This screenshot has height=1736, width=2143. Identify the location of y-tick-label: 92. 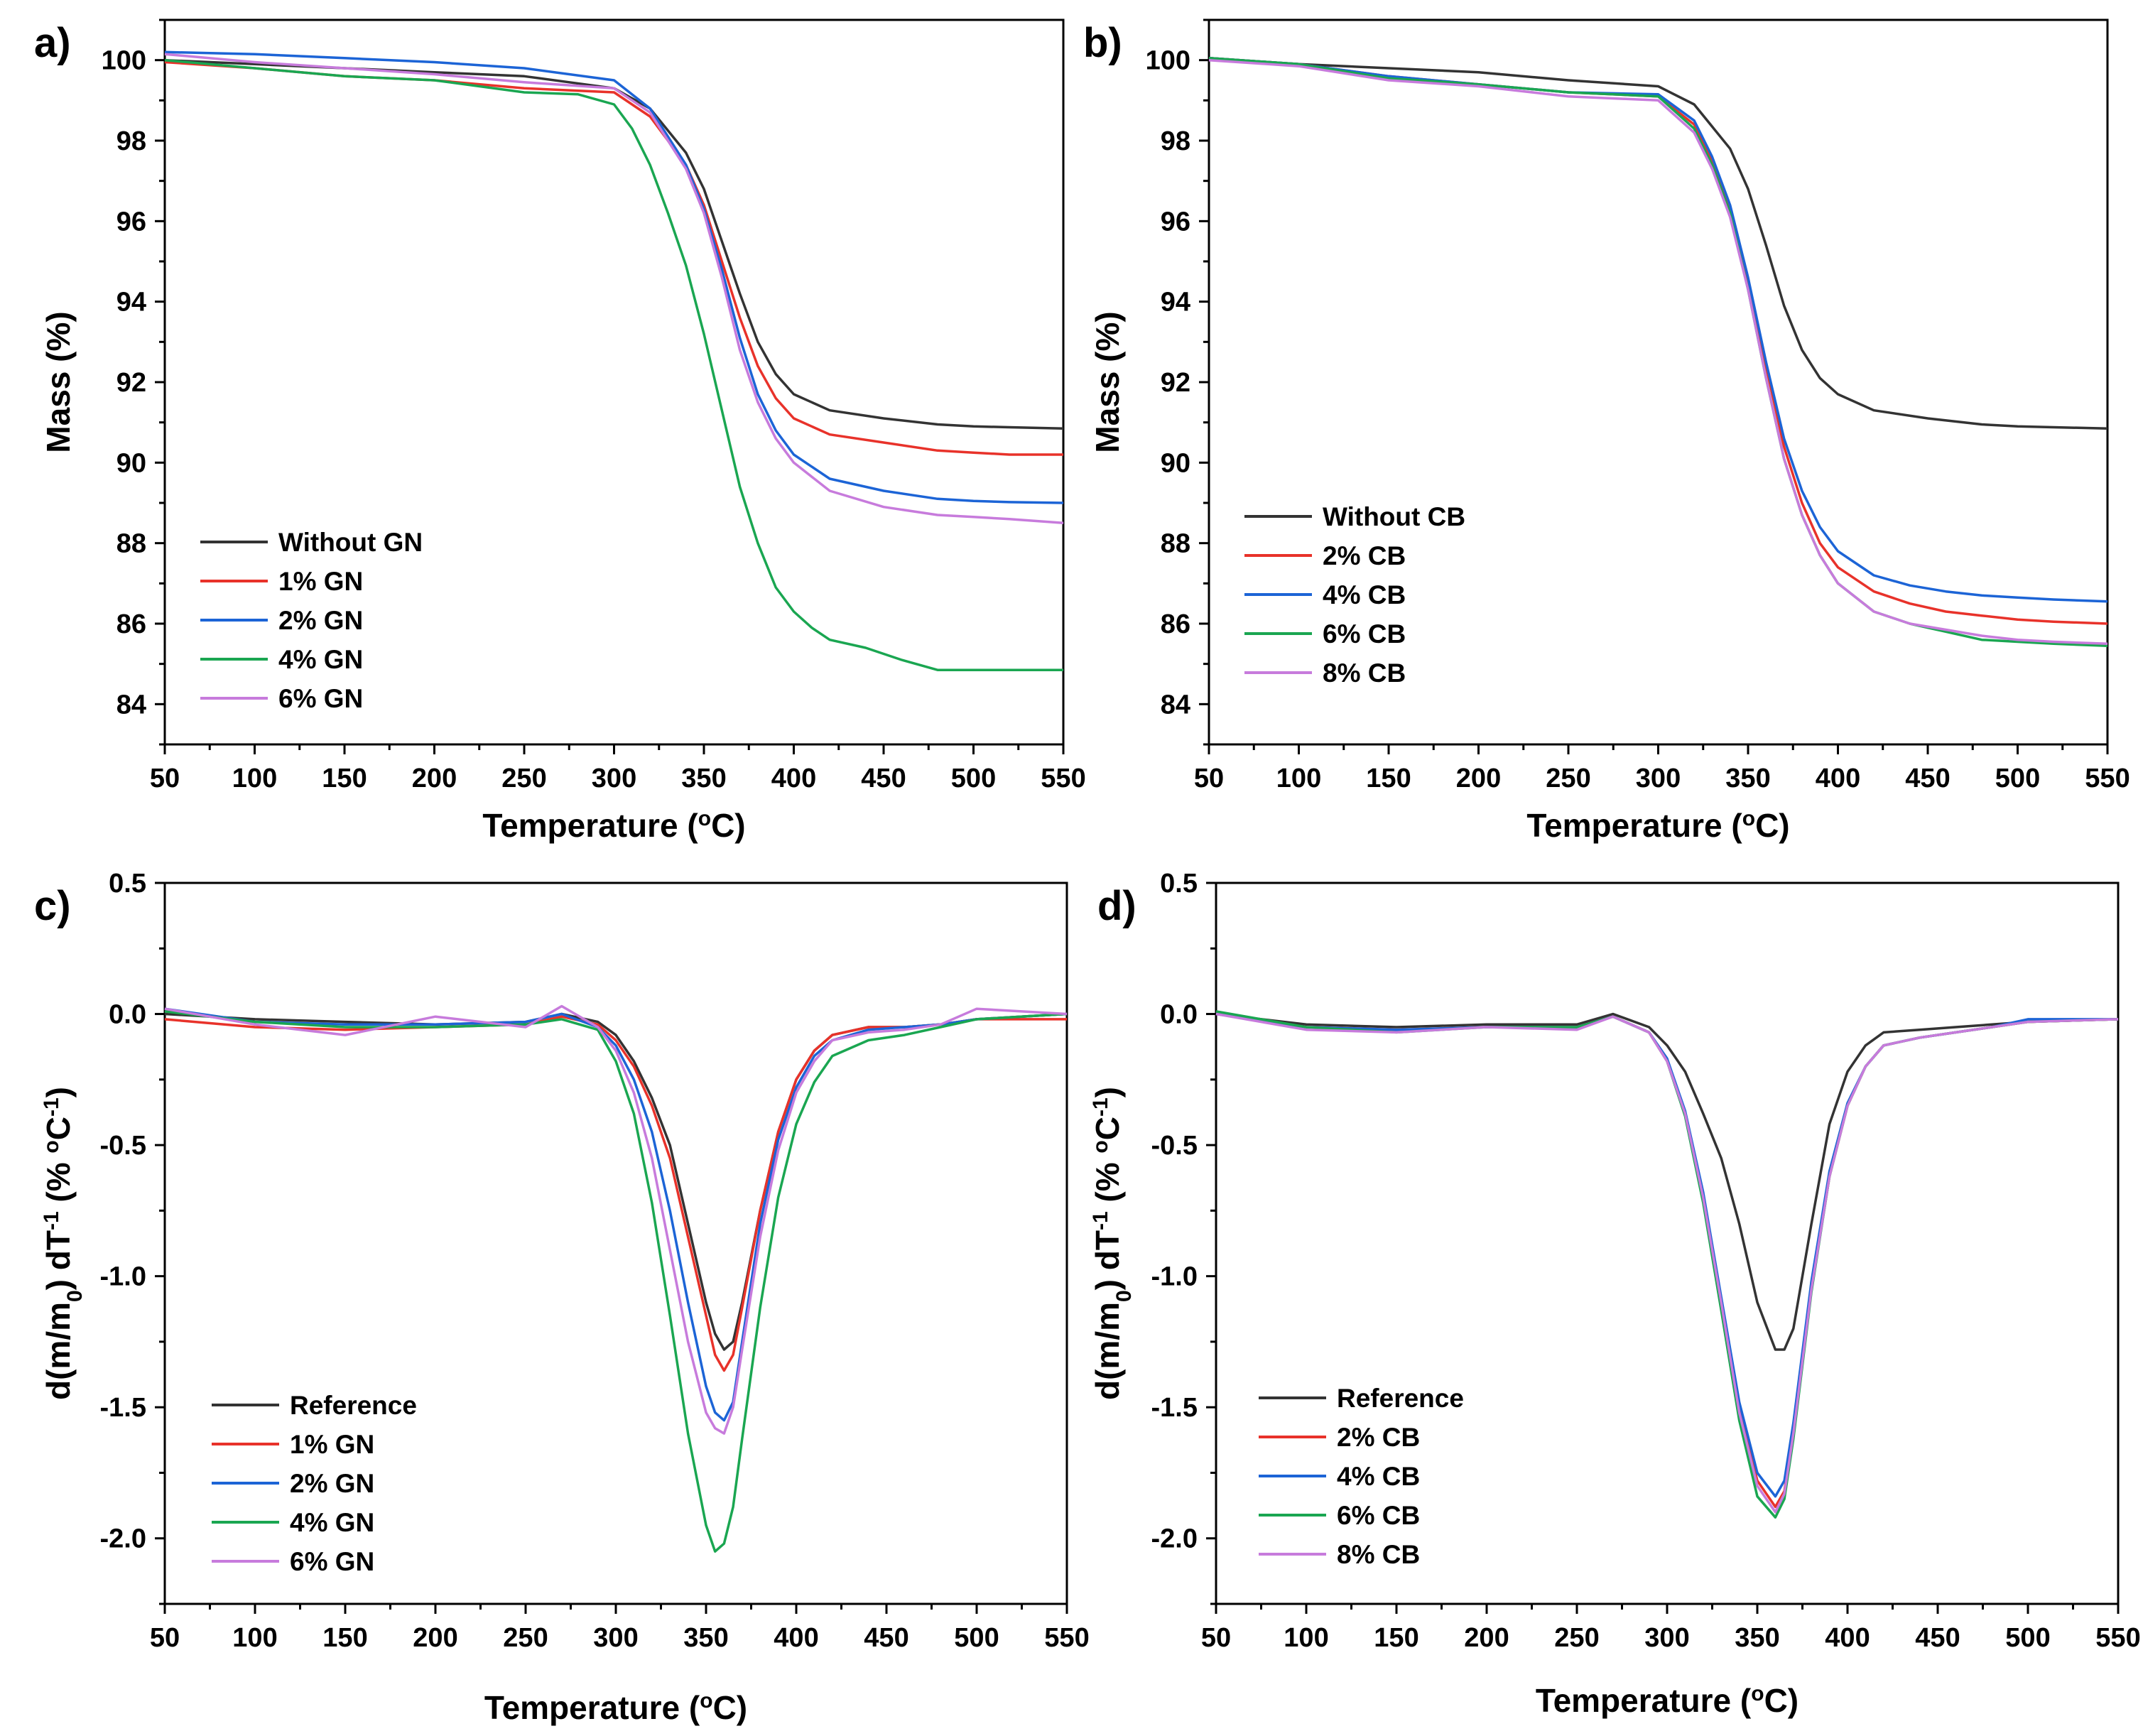
(131, 383).